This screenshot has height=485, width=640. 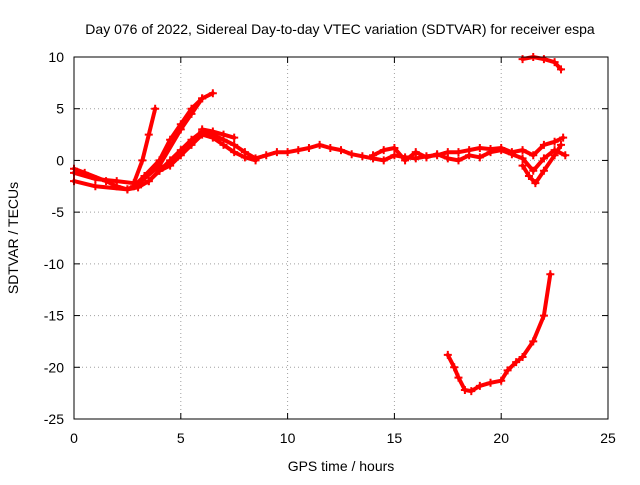 What do you see at coordinates (60, 109) in the screenshot?
I see `y-tick-label: 5` at bounding box center [60, 109].